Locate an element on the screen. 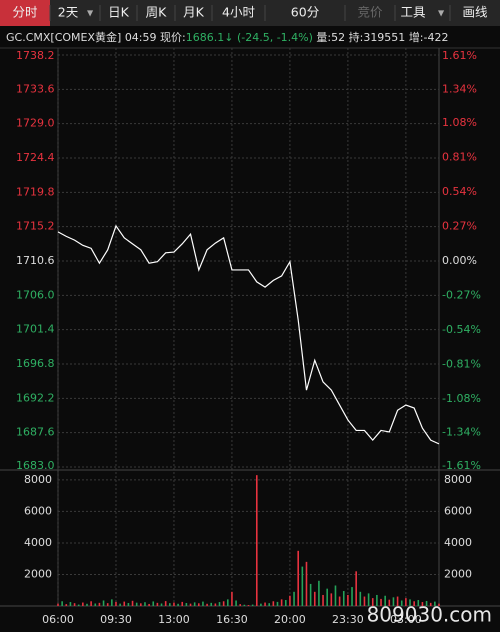 This screenshot has width=500, height=632. y2-tick-label: 0.00% is located at coordinates (459, 260).